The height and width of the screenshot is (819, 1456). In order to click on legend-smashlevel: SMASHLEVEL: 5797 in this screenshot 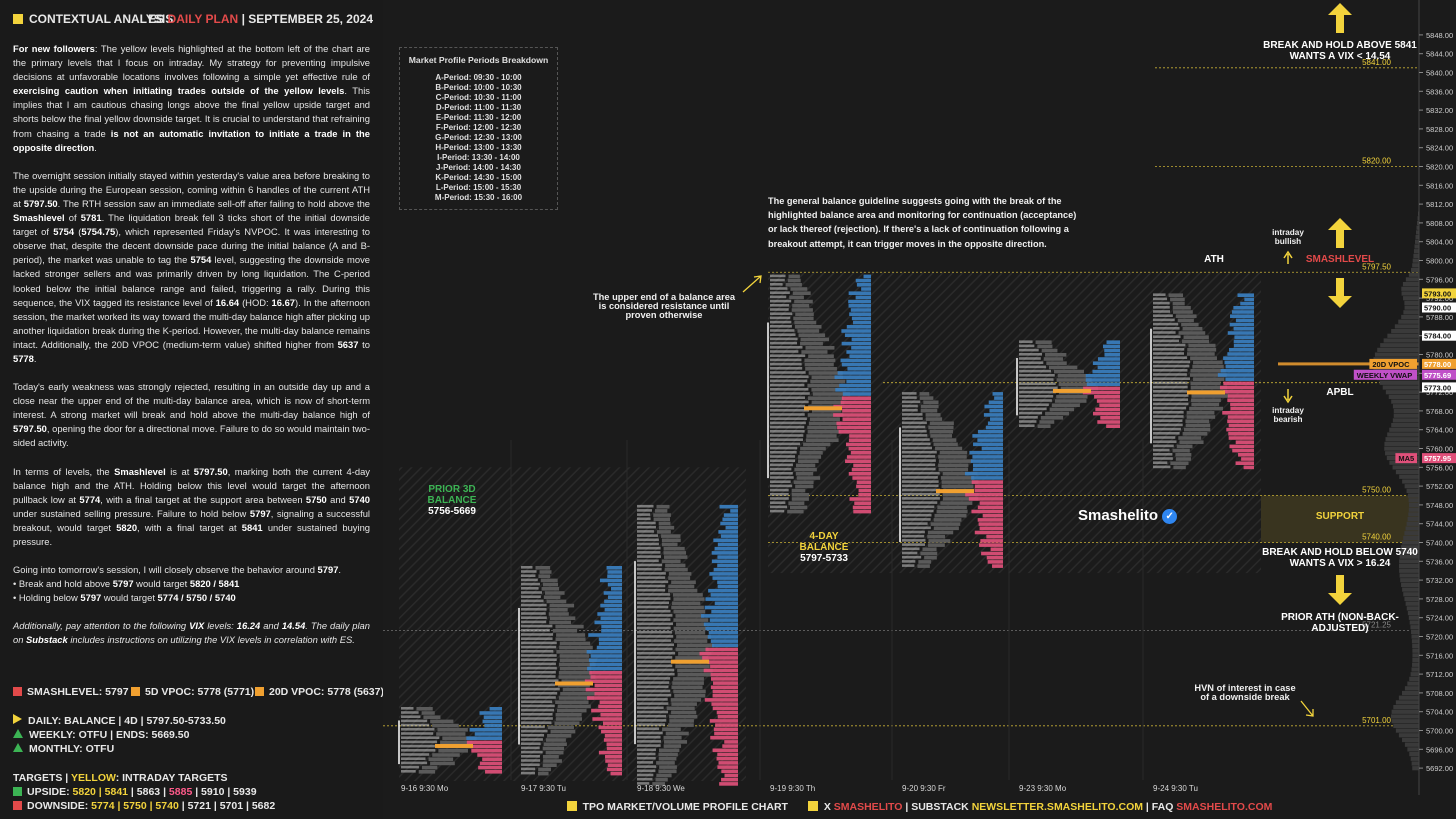, I will do `click(71, 692)`.